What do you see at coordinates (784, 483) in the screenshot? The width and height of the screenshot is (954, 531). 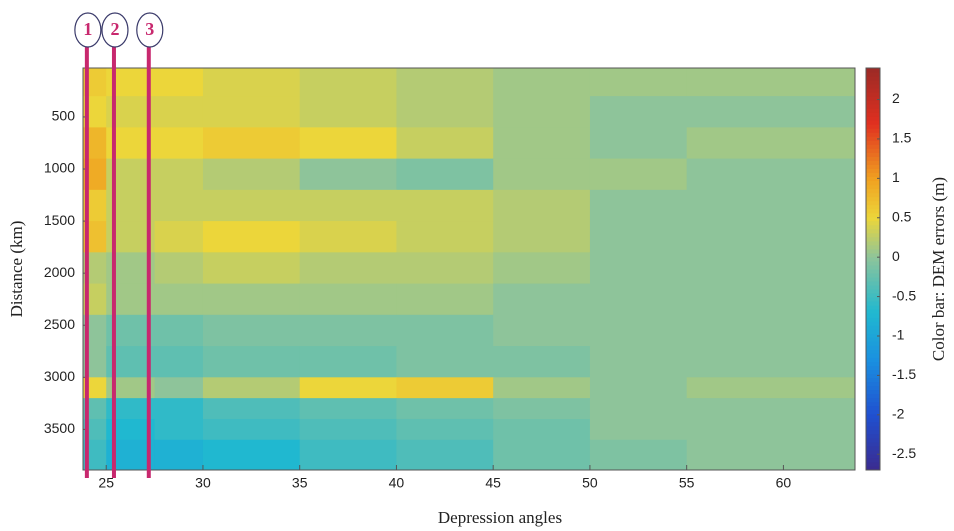 I see `x-tick-label: 60` at bounding box center [784, 483].